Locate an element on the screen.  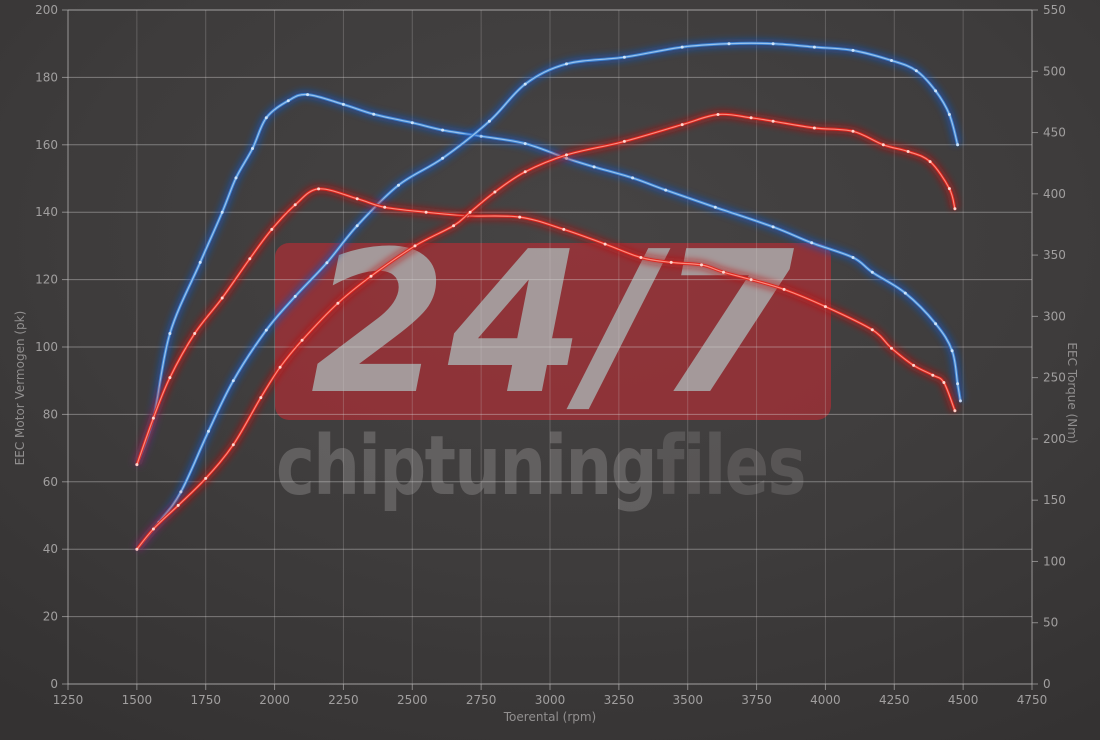
y-axis-label-left: EEC Motor Vermogen (pk) is located at coordinates (20, 388).